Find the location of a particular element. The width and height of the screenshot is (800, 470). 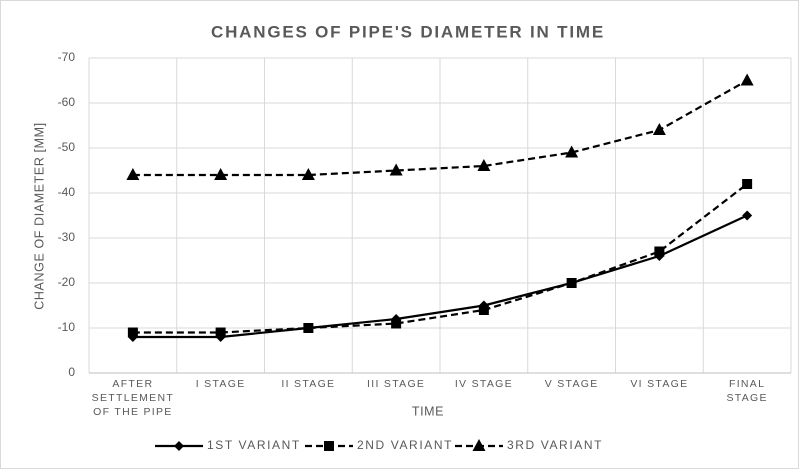

legend-label: 3RD VARIANT is located at coordinates (555, 445).